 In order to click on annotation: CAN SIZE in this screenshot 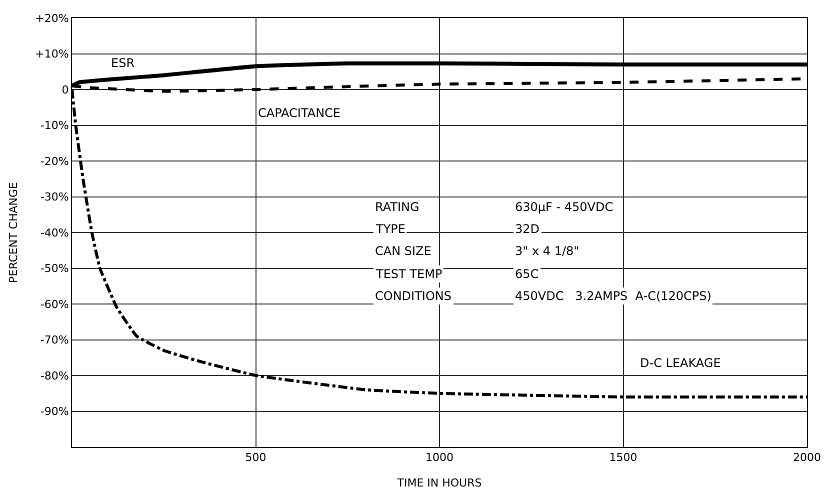, I will do `click(403, 251)`.